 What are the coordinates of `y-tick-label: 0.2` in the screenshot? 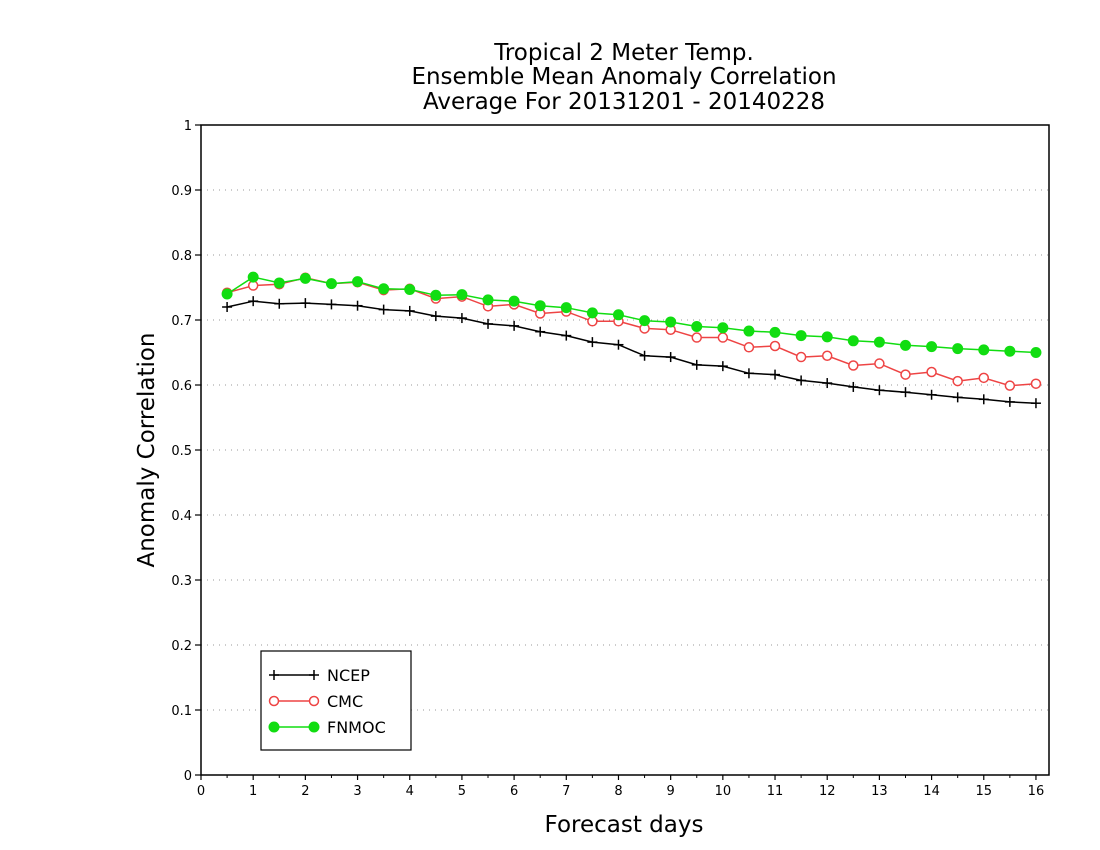 It's located at (181, 646).